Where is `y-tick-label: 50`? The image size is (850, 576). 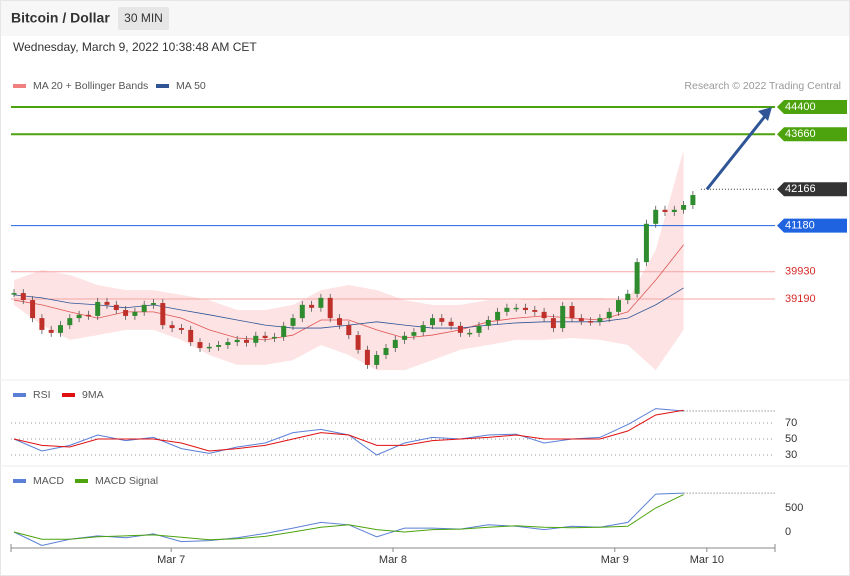 y-tick-label: 50 is located at coordinates (791, 439).